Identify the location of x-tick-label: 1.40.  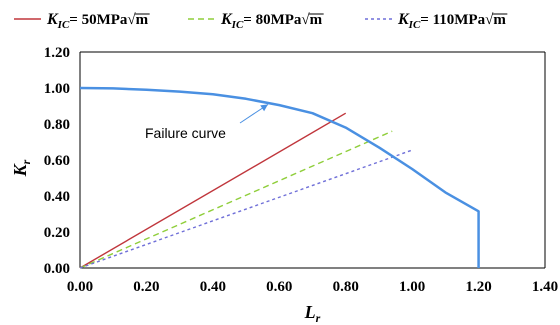
(545, 287).